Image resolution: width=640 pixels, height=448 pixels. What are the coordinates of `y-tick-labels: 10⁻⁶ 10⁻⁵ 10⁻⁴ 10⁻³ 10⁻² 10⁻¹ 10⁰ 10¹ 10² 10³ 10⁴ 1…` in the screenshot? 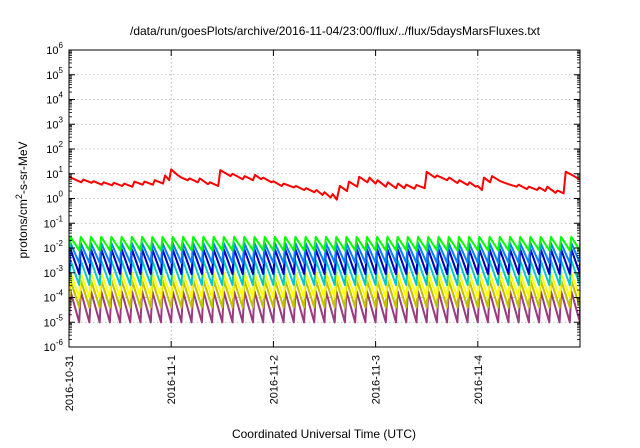 It's located at (54, 197).